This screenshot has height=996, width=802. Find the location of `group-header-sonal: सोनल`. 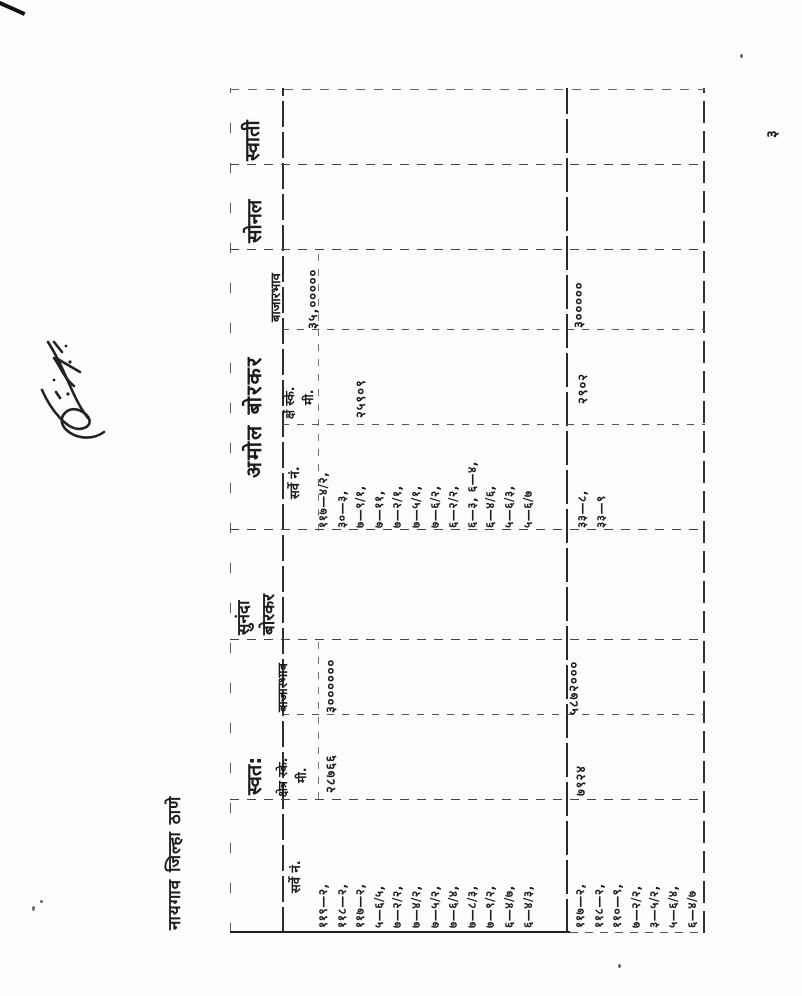

group-header-sonal: सोनल is located at coordinates (254, 221).